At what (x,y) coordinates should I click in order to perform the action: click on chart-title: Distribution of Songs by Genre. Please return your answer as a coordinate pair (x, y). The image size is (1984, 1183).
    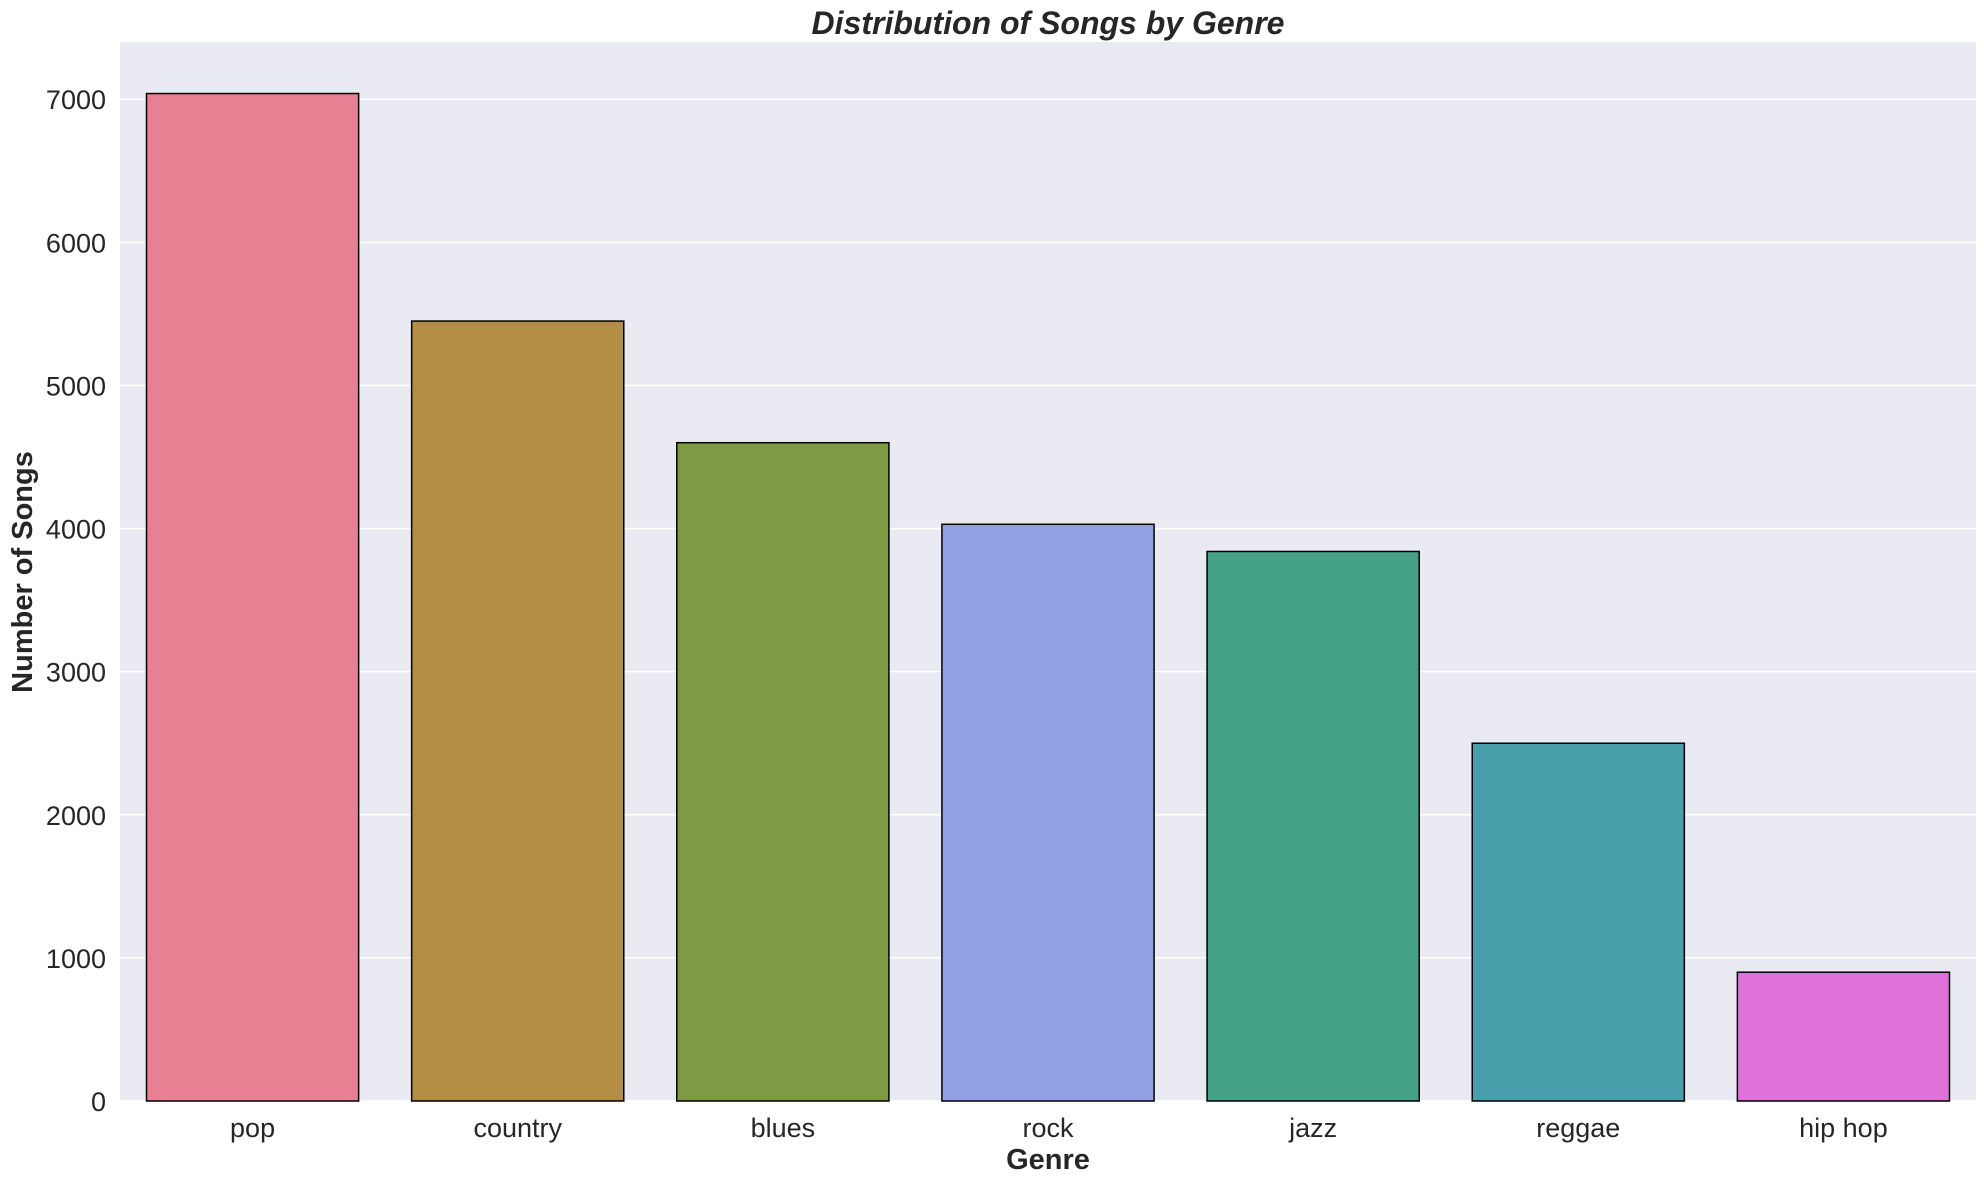
    Looking at the image, I should click on (1048, 23).